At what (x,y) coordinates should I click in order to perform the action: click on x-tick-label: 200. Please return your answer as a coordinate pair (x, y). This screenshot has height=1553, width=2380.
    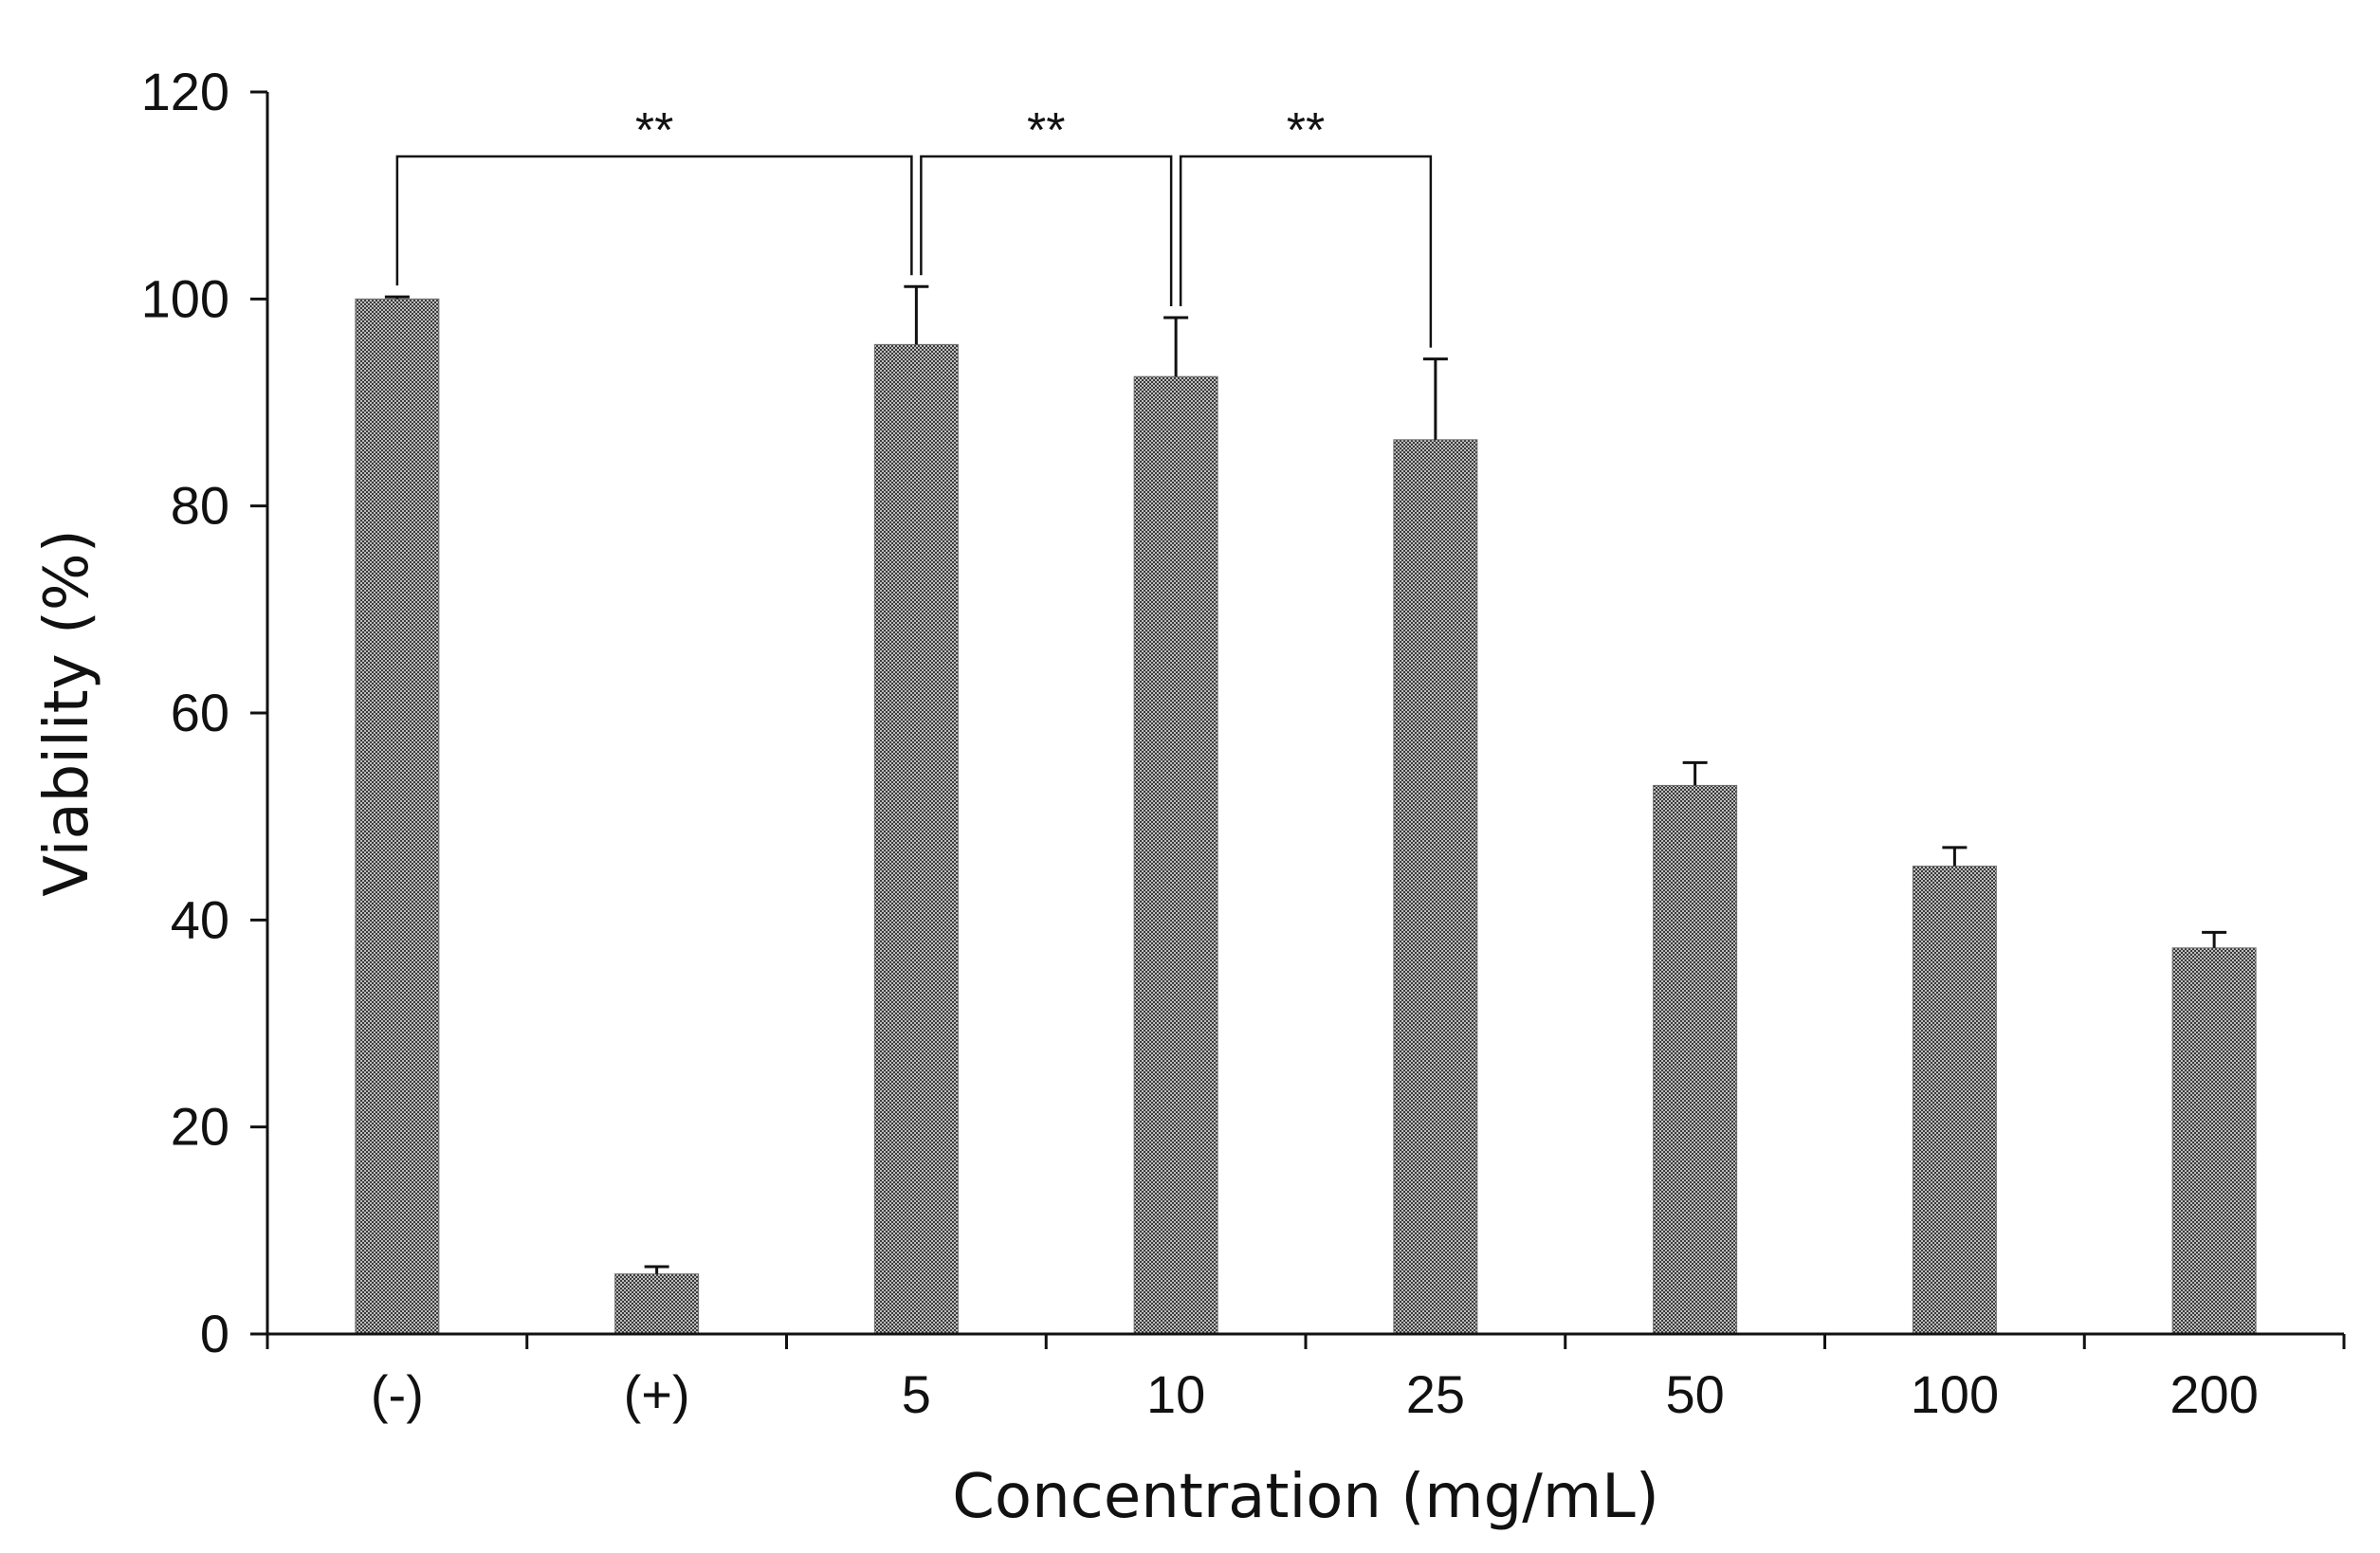
    Looking at the image, I should click on (2213, 1394).